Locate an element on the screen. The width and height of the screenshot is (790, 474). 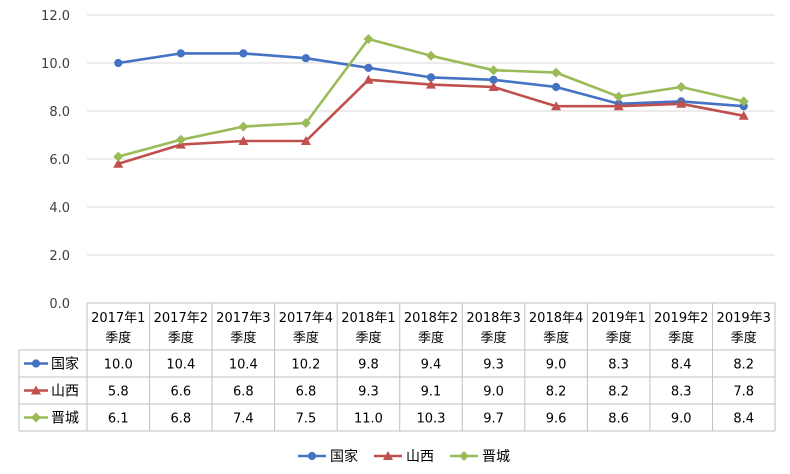
category-label: 2018年2 is located at coordinates (431, 318).